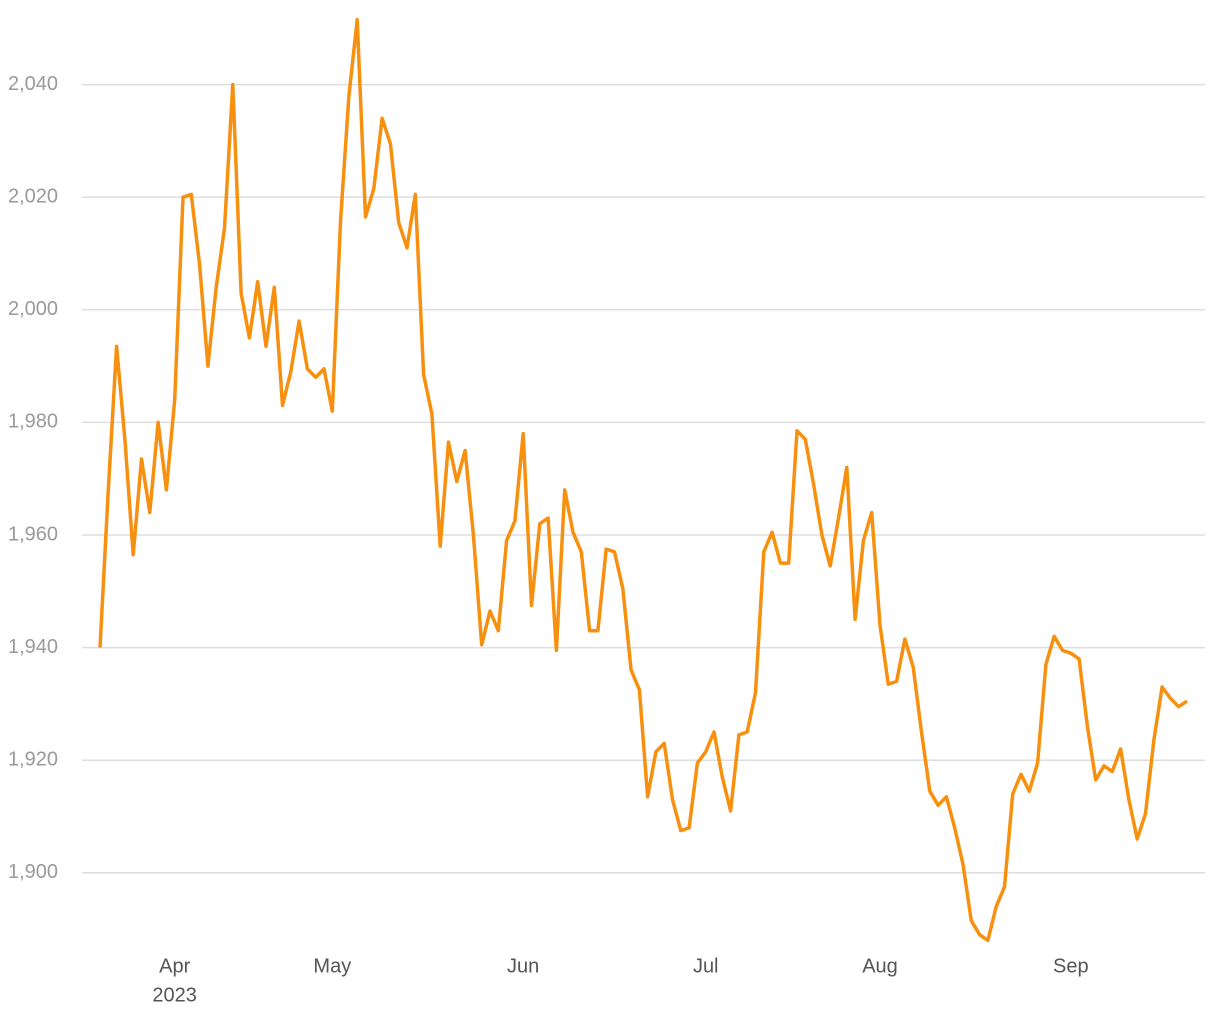 The image size is (1220, 1020). Describe the element at coordinates (523, 966) in the screenshot. I see `x-tick-label: Jun` at that location.